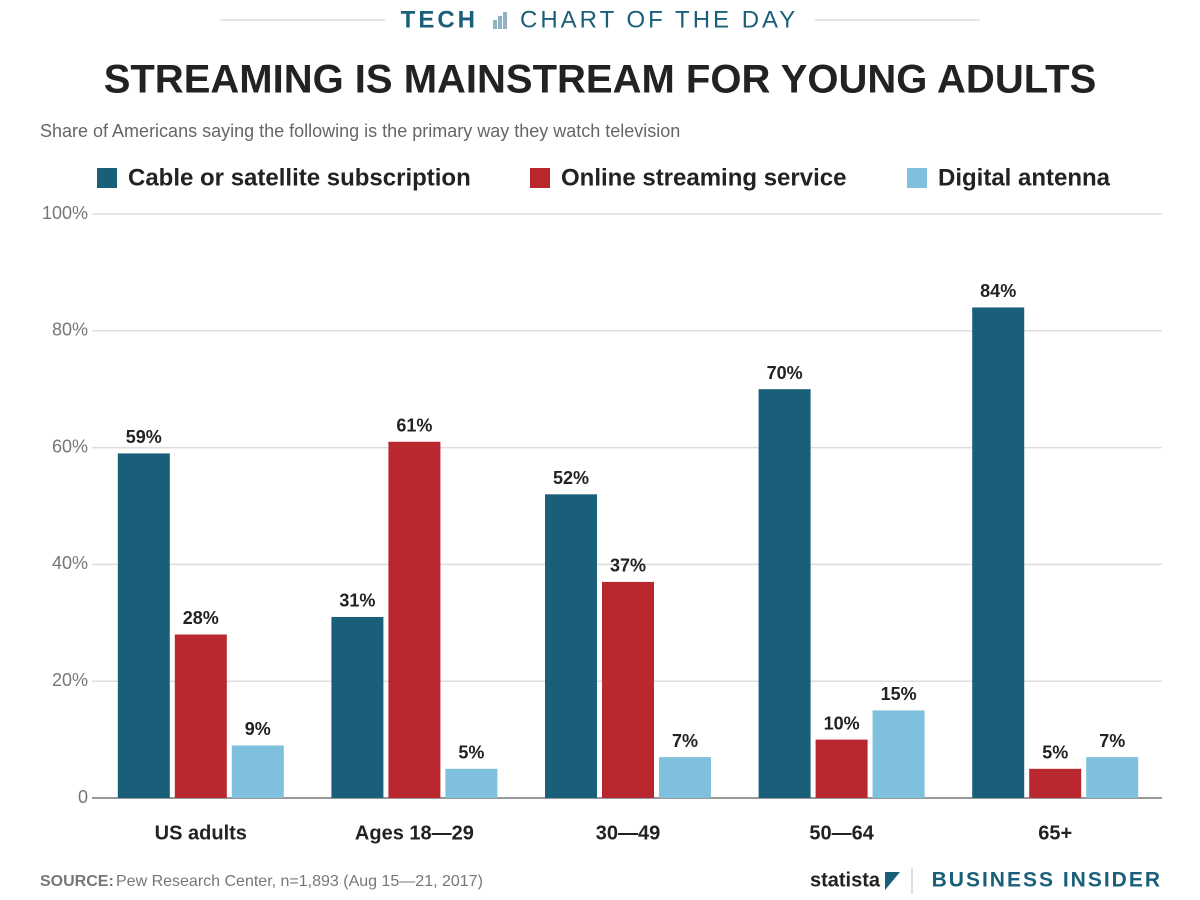 The height and width of the screenshot is (900, 1200). What do you see at coordinates (1047, 880) in the screenshot?
I see `brand-business-insider: BUSINESS INSIDER` at bounding box center [1047, 880].